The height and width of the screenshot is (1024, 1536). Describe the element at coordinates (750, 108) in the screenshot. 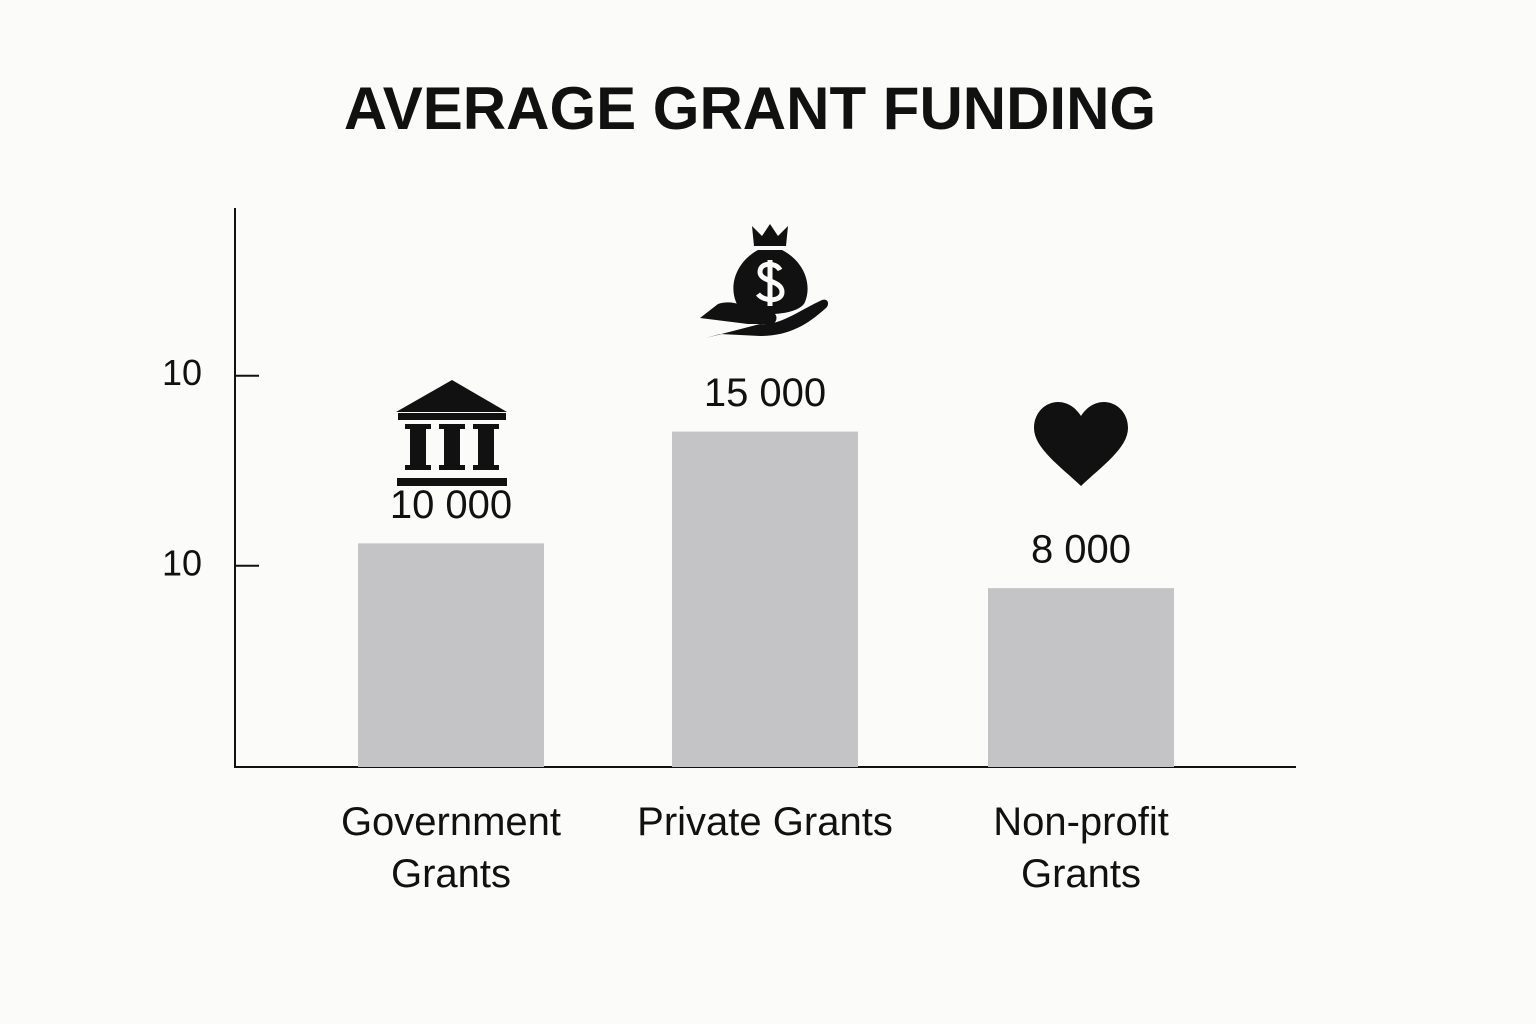

I see `chart-title: AVERAGE GRANT FUNDING` at that location.